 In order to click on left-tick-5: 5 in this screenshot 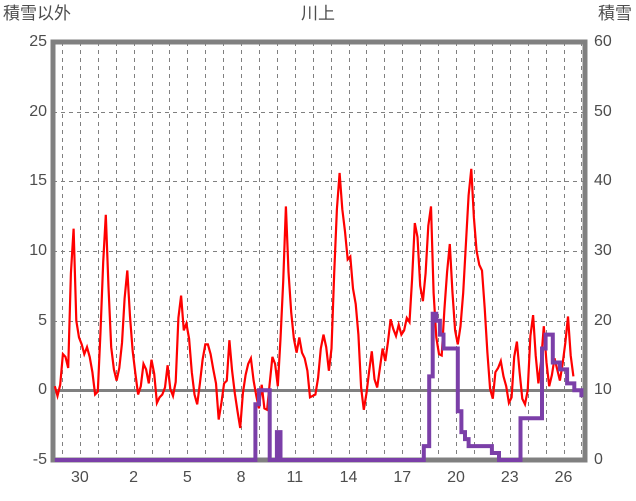, I will do `click(42, 320)`.